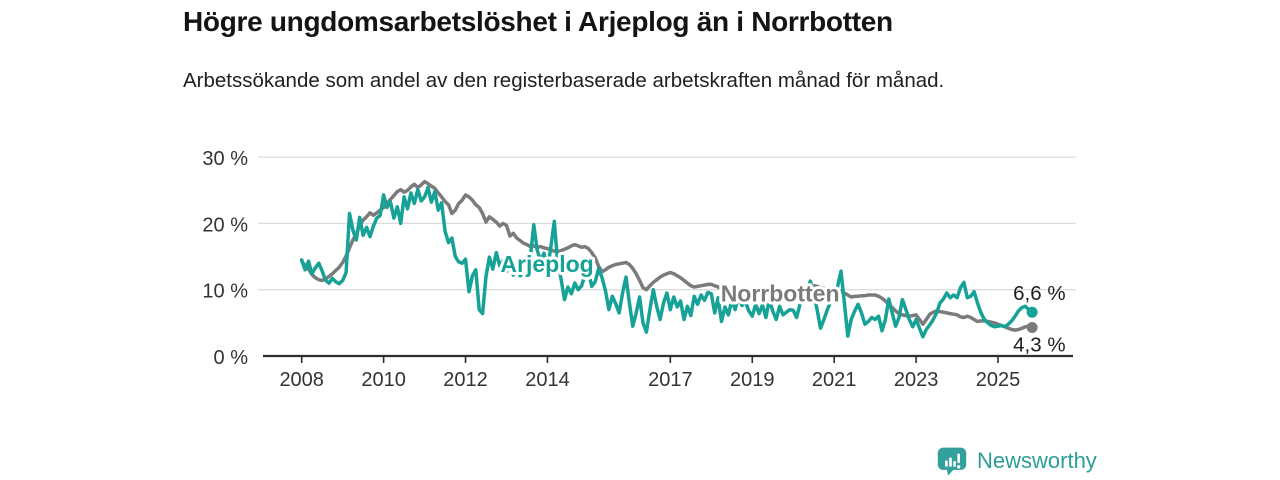  What do you see at coordinates (780, 294) in the screenshot?
I see `norrbotten-series-label: Norrbotten` at bounding box center [780, 294].